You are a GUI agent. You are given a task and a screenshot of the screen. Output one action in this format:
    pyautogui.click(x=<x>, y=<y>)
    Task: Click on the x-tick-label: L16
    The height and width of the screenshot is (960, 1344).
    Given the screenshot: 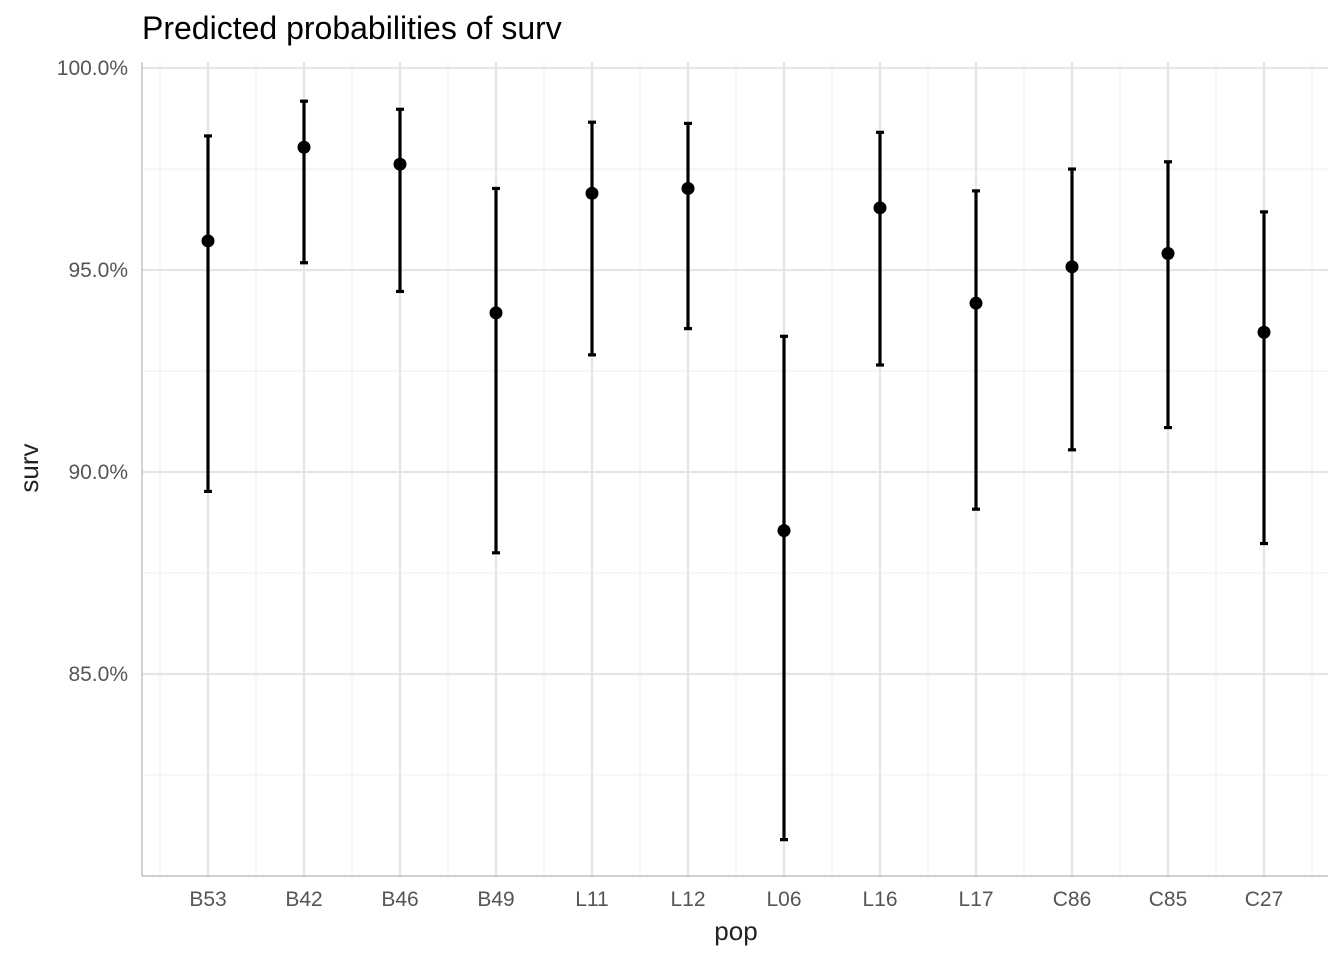 What is the action you would take?
    pyautogui.click(x=879, y=899)
    